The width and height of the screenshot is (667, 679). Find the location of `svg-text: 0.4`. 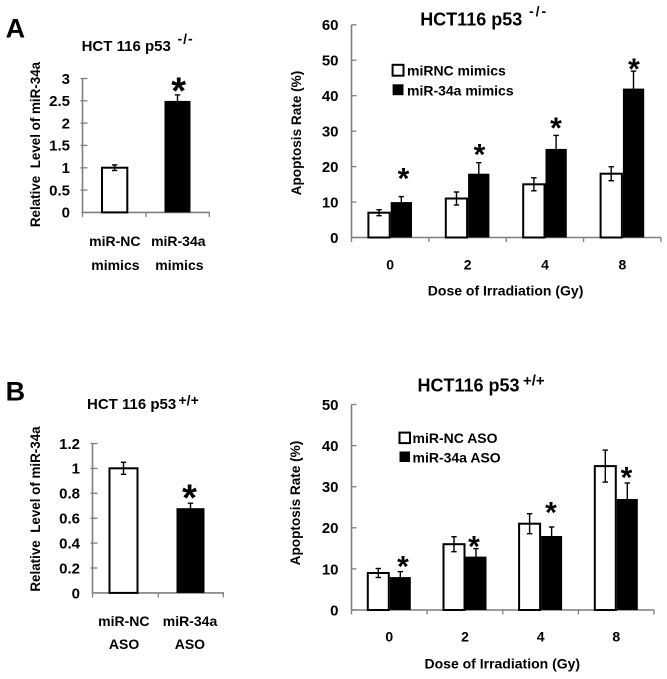

svg-text: 0.4 is located at coordinates (70, 543).